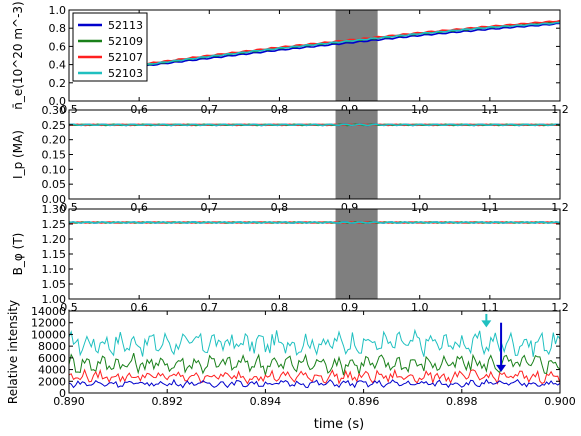 The image size is (581, 436). Describe the element at coordinates (54, 125) in the screenshot. I see `y-tick-label: 0.25` at that location.